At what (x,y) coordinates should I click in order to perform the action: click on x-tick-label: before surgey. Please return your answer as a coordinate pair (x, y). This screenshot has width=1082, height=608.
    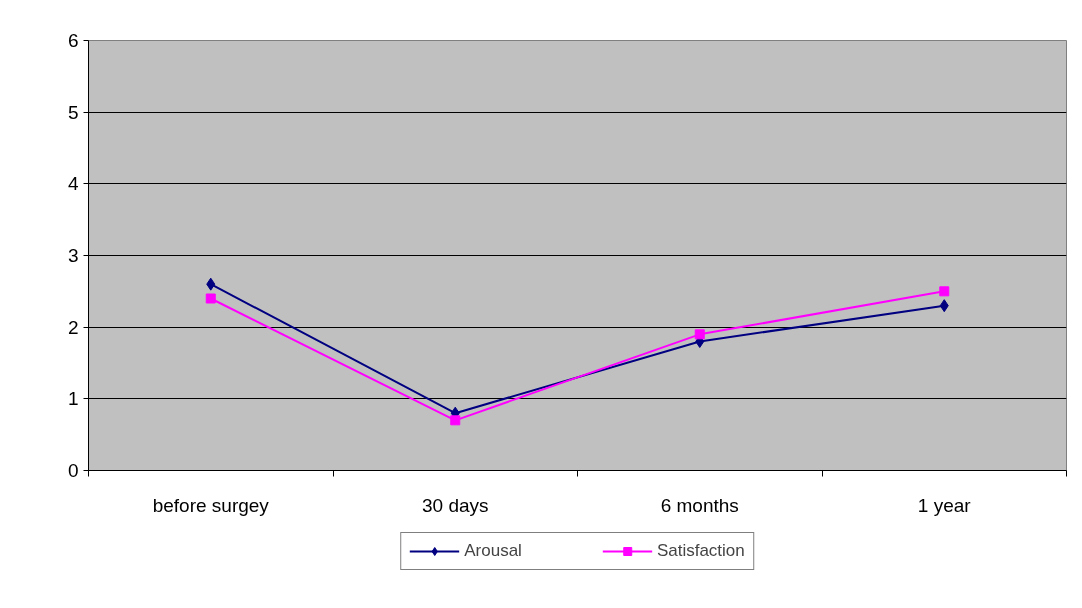
    Looking at the image, I should click on (211, 505).